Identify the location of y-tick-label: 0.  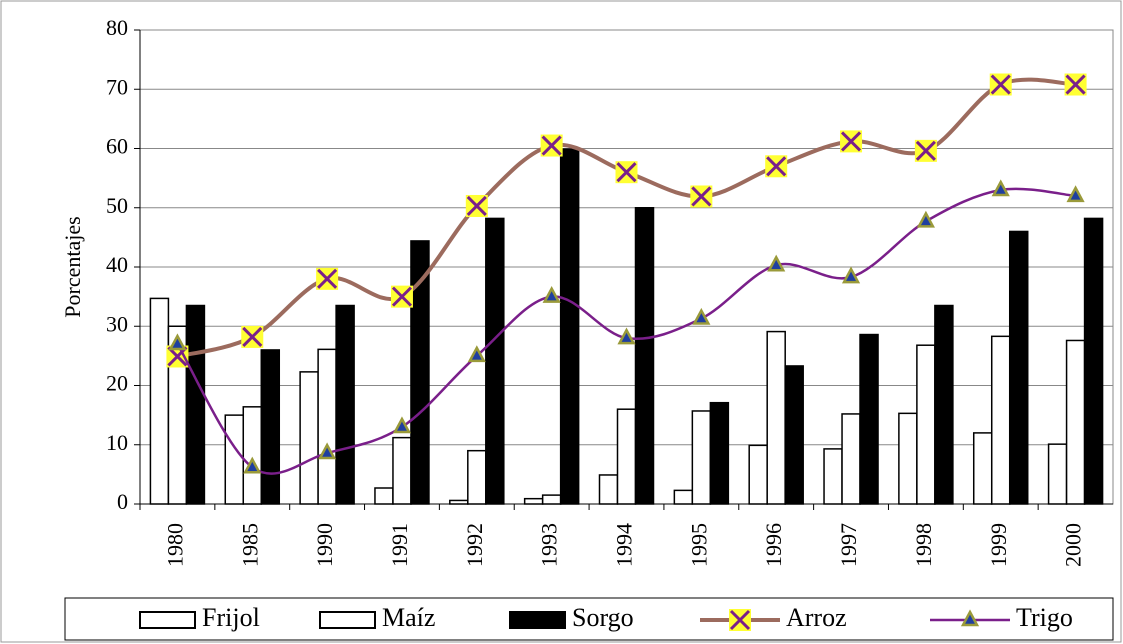
(122, 501).